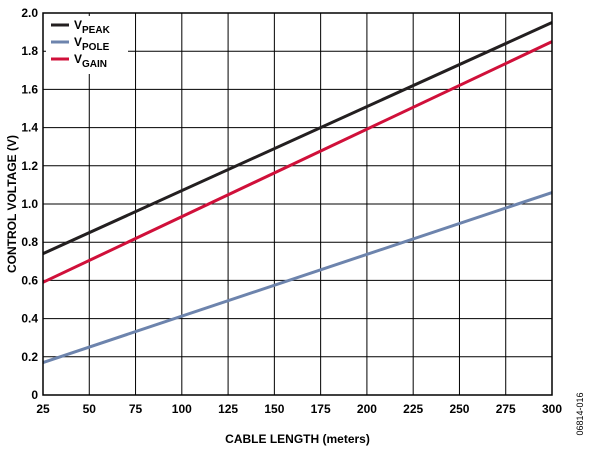 Image resolution: width=592 pixels, height=452 pixels. I want to click on y-tick-label: 1.2, so click(29, 166).